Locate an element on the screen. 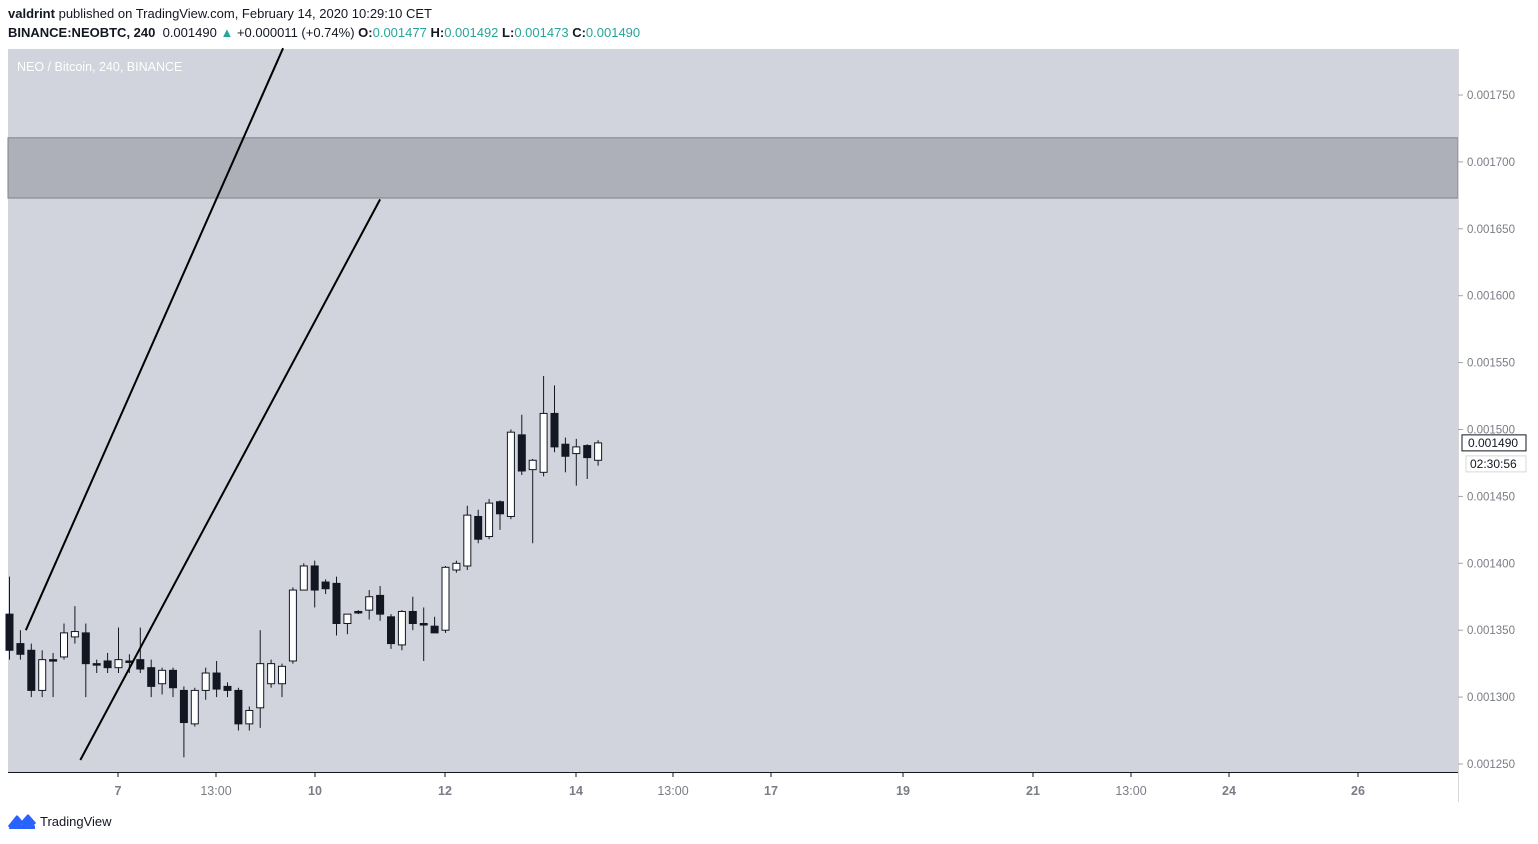  time-tick-label: 7 is located at coordinates (118, 791).